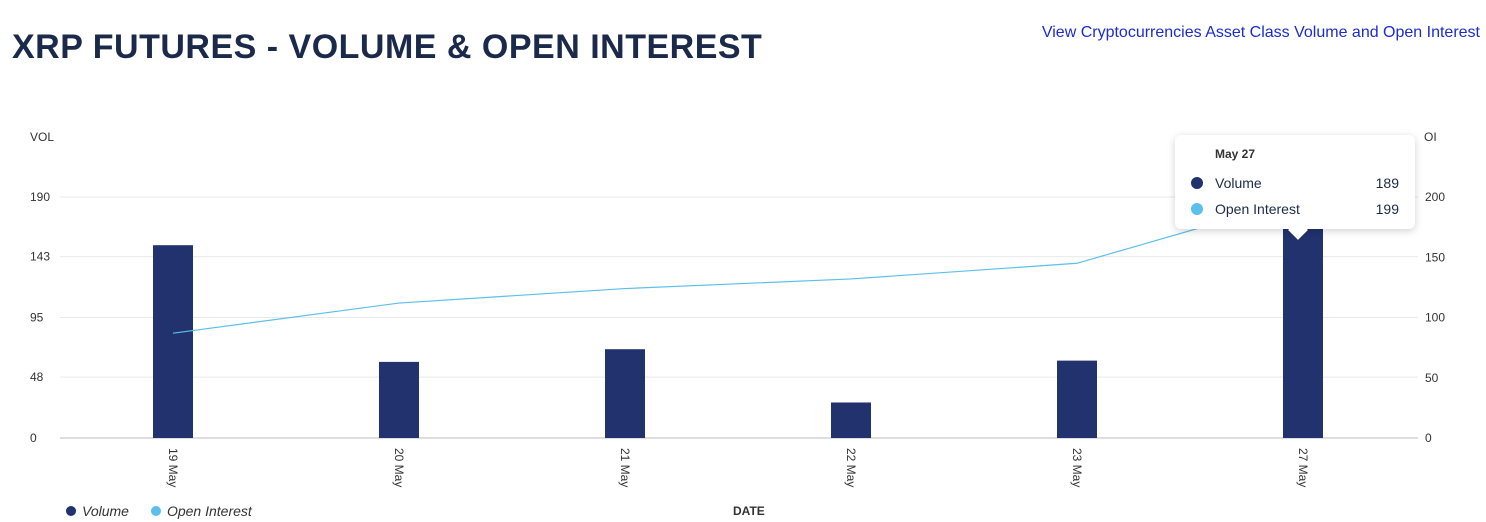 This screenshot has height=522, width=1486. What do you see at coordinates (1257, 209) in the screenshot?
I see `tooltip-open-interest-label: Open Interest` at bounding box center [1257, 209].